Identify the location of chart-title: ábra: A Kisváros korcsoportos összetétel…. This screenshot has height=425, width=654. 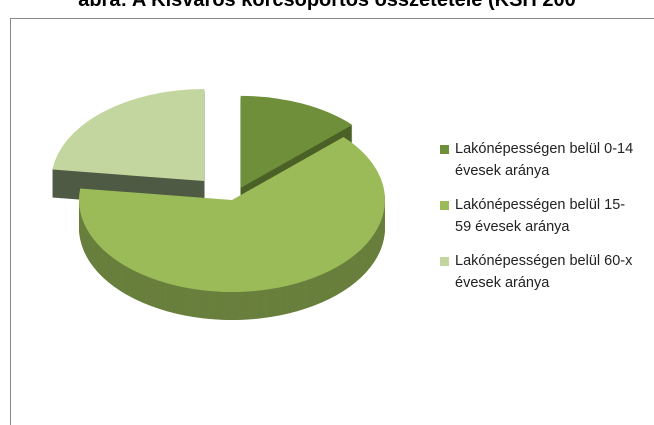
(327, 5).